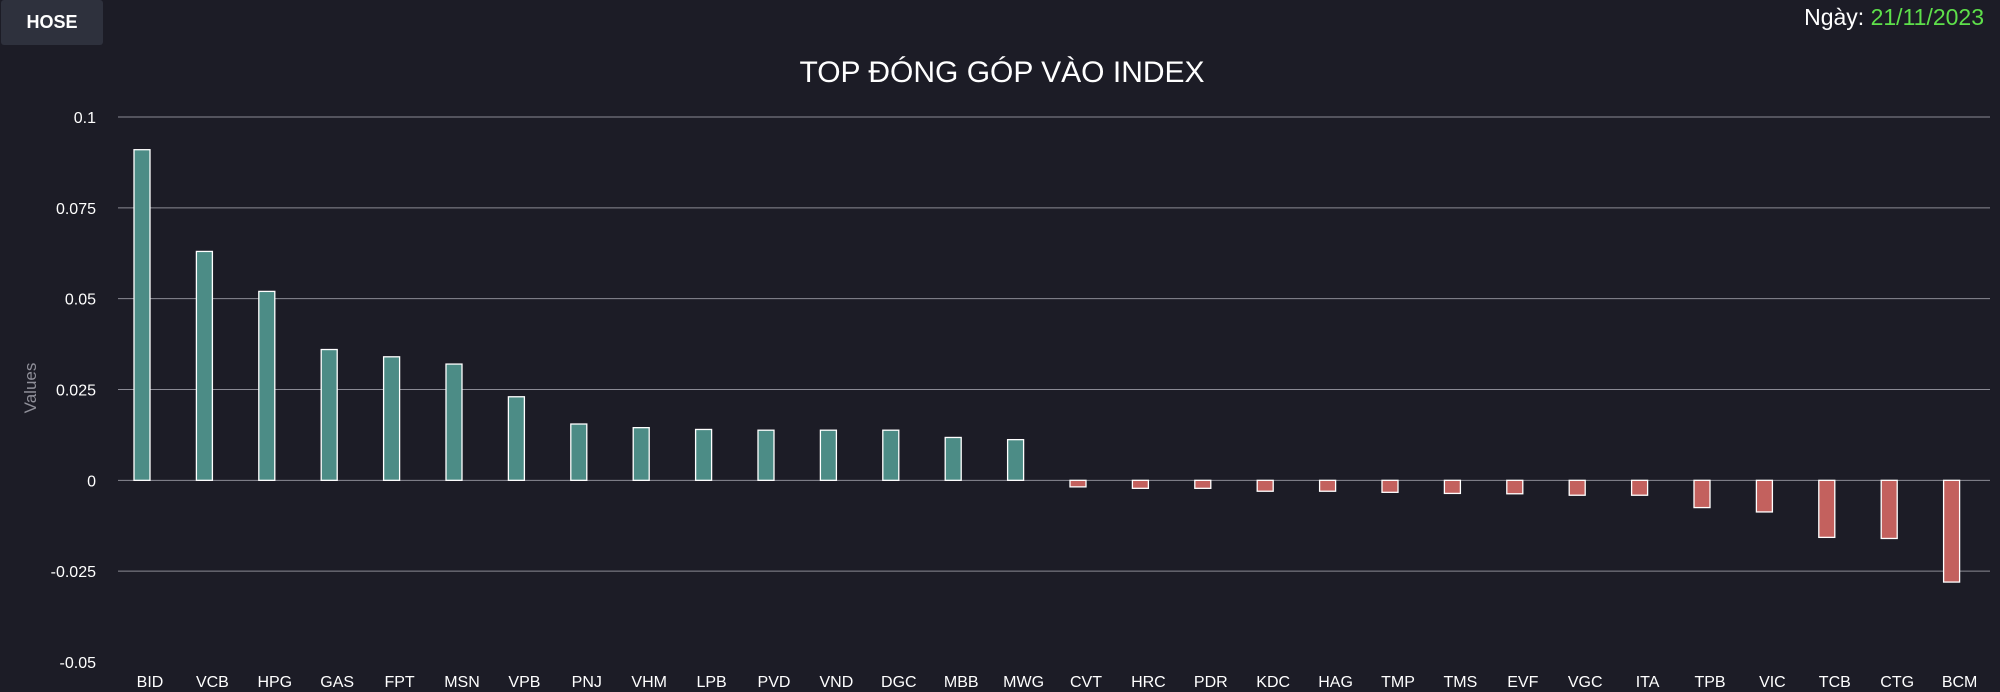  Describe the element at coordinates (1585, 682) in the screenshot. I see `x-tick-label: VGC` at that location.